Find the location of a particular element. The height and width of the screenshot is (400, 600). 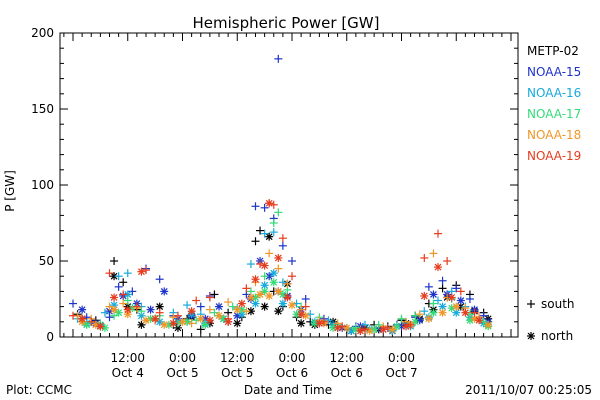

marker-legend-label: north is located at coordinates (557, 336).